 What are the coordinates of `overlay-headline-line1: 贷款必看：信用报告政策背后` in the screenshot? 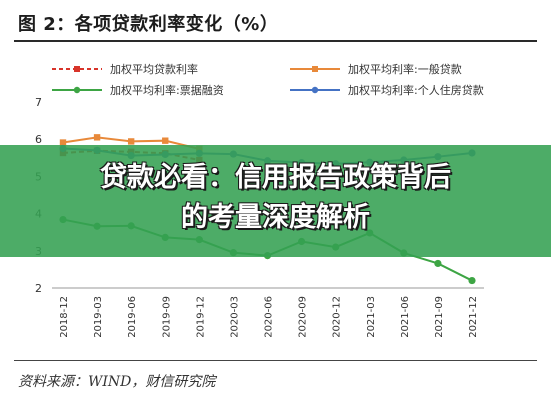 It's located at (275, 177).